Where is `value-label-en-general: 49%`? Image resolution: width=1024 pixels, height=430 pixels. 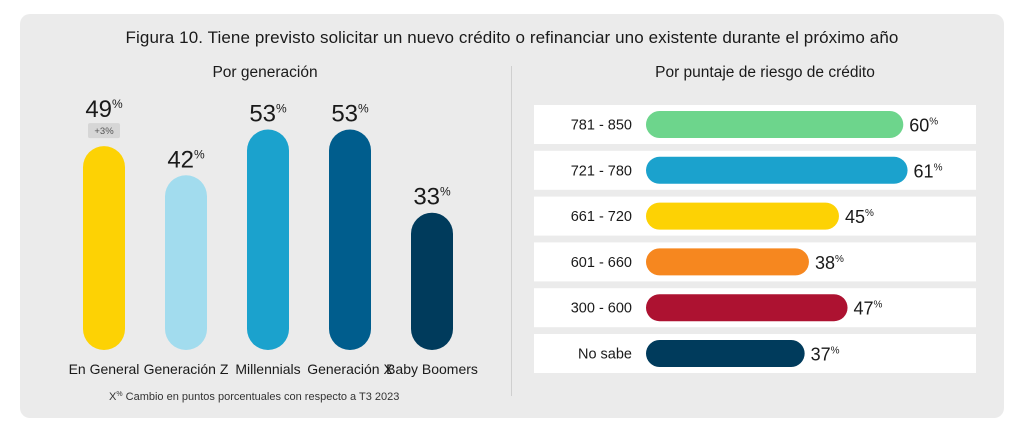 value-label-en-general: 49% is located at coordinates (104, 109).